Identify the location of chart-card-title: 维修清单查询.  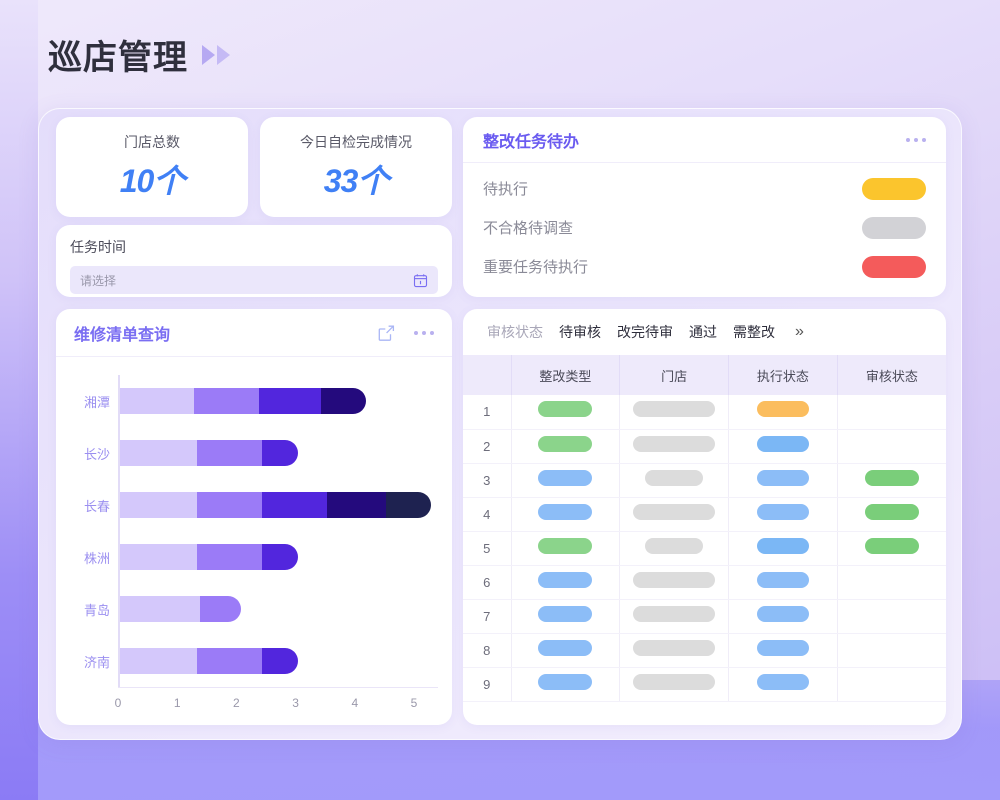
(122, 335).